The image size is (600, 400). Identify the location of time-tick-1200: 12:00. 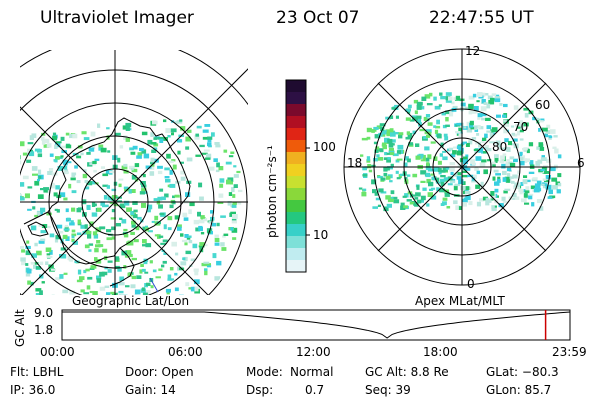
(313, 352).